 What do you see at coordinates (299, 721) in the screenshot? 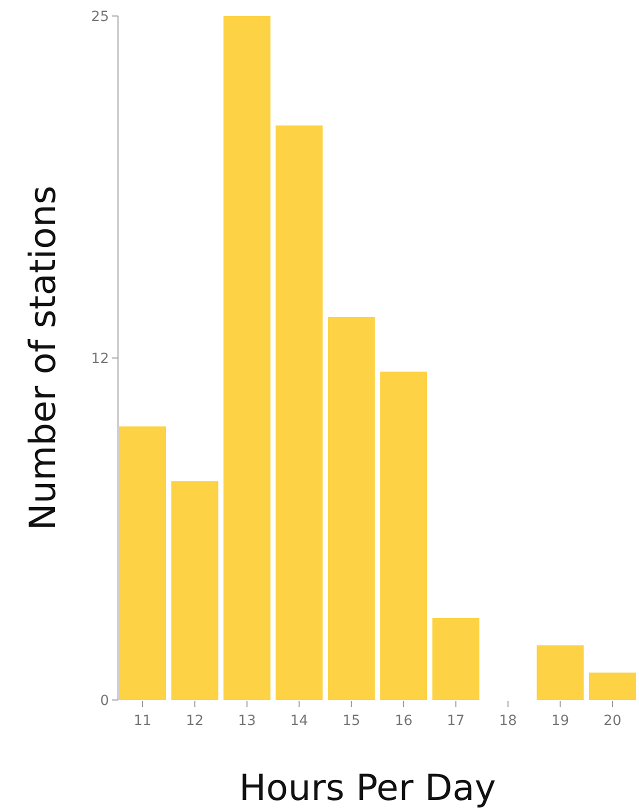
I see `x-tick-label: 14` at bounding box center [299, 721].